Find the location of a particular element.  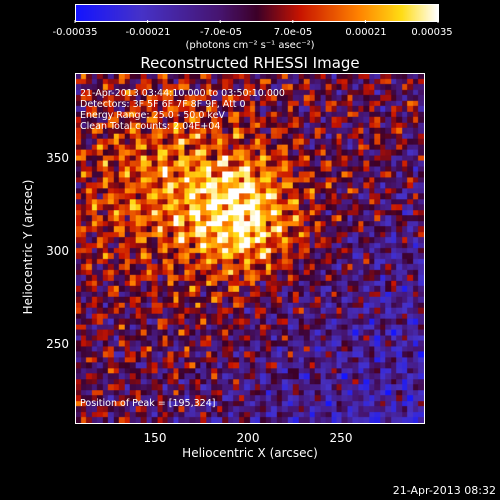

colorbar-tick-label: 0.00021 is located at coordinates (366, 32).